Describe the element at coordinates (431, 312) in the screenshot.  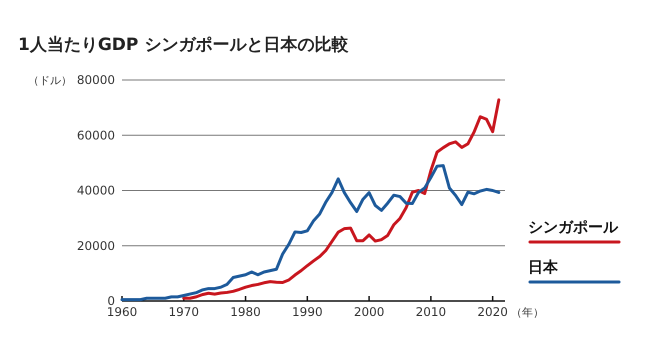
I see `x-tick-label: 2010` at that location.